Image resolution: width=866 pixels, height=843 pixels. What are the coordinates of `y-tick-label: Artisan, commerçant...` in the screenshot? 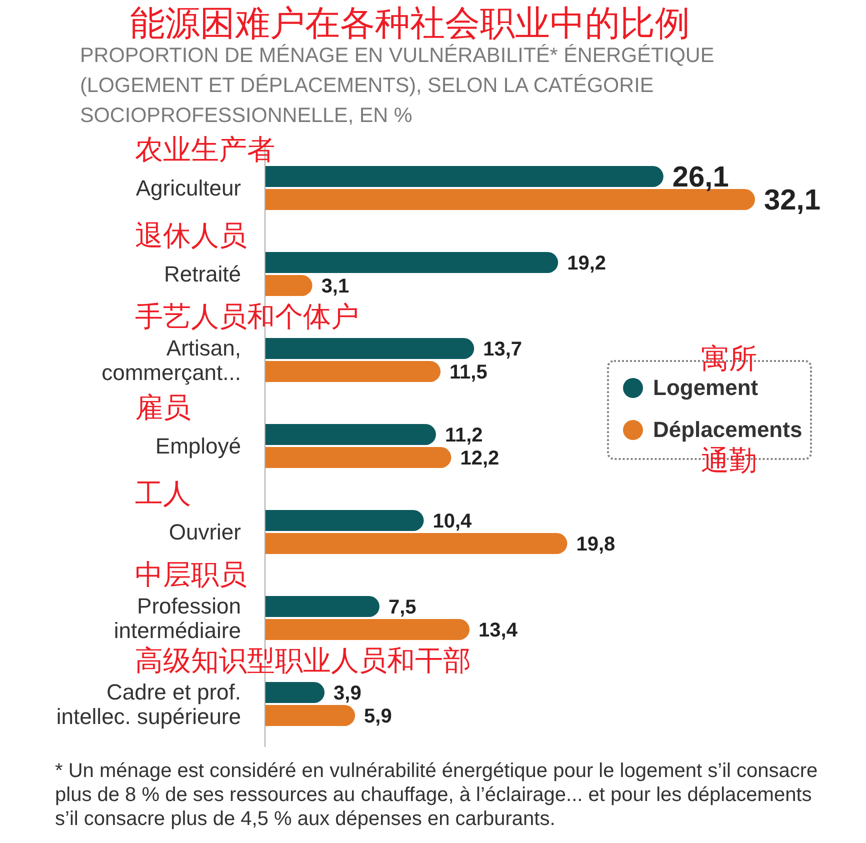 It's located at (171, 360).